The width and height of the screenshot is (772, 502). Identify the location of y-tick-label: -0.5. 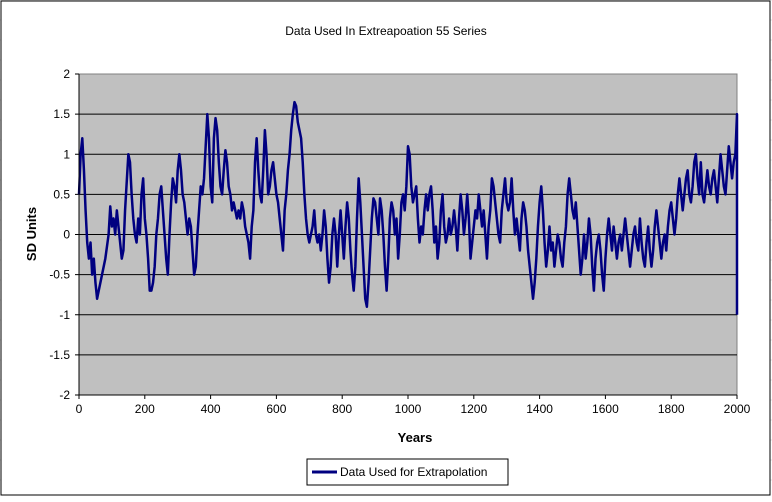
(59, 275).